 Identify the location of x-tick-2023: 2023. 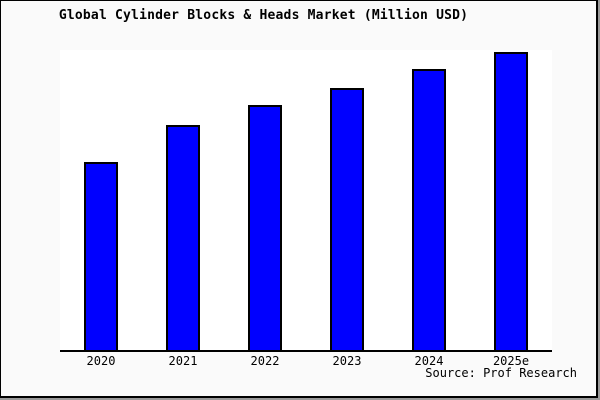
(347, 361).